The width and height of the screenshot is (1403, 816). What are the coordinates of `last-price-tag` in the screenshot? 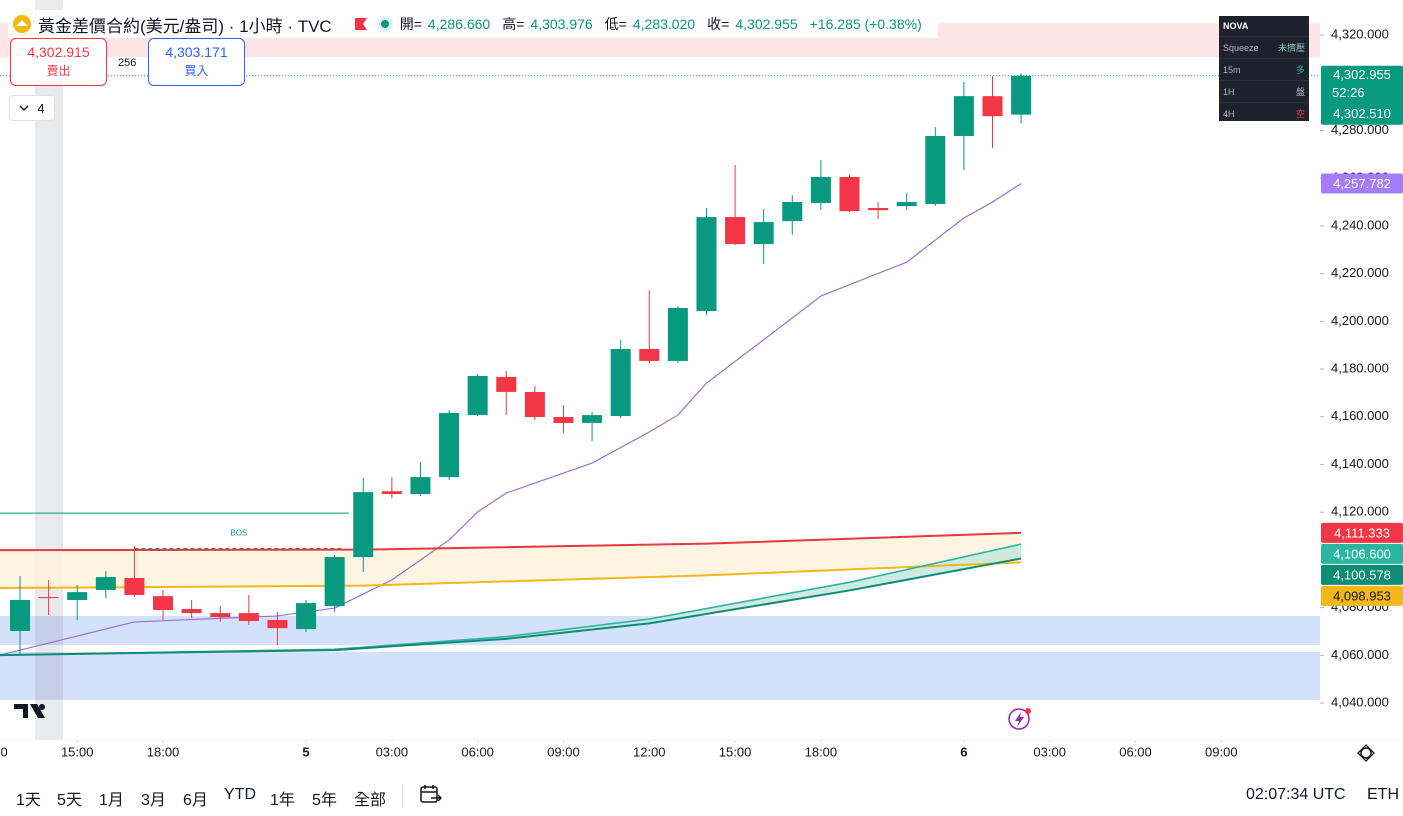 It's located at (1362, 95).